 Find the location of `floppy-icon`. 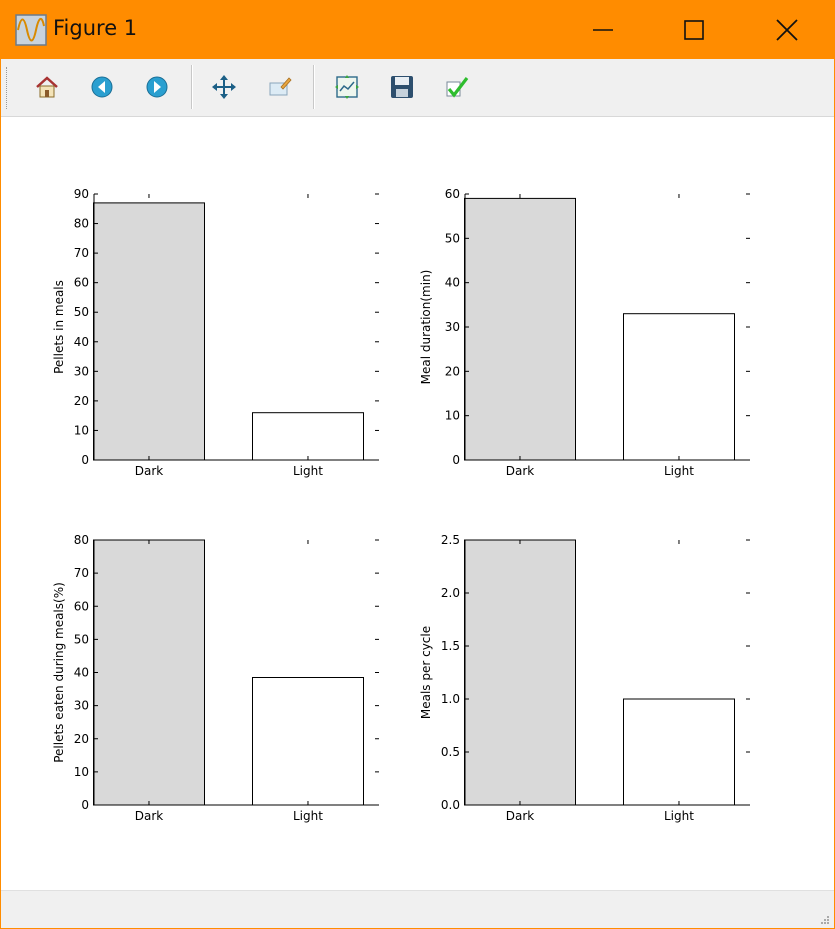

floppy-icon is located at coordinates (402, 87).